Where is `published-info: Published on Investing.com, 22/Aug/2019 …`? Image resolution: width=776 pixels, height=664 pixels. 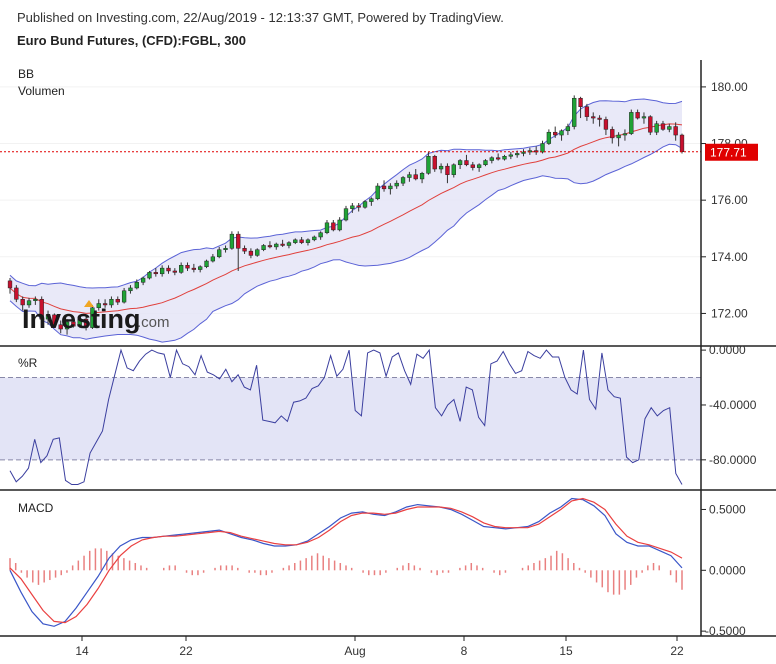
published-info: Published on Investing.com, 22/Aug/2019 … is located at coordinates (260, 17).